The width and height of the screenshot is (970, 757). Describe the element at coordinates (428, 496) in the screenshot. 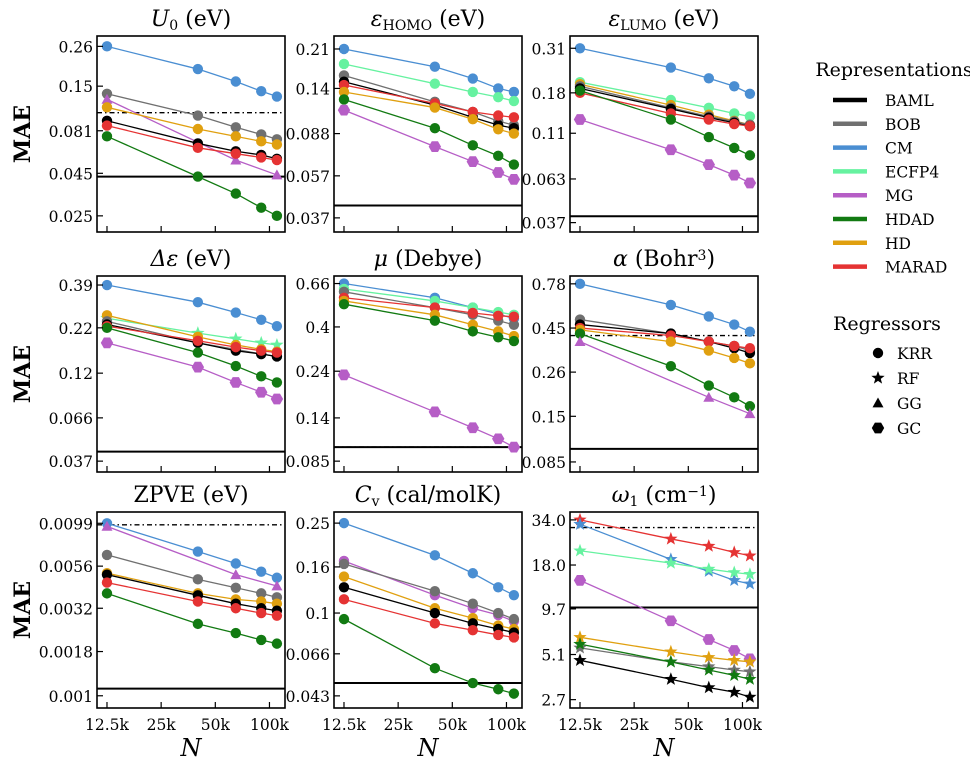

I see `panel-title: Cv (cal/molK)` at that location.